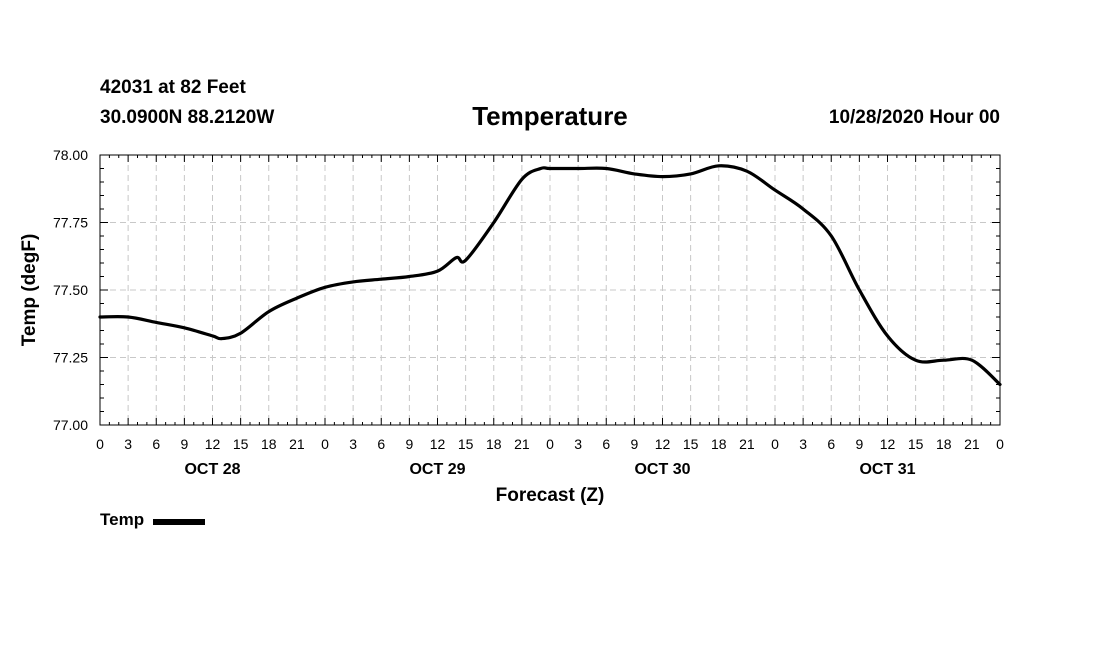 The height and width of the screenshot is (650, 1100). What do you see at coordinates (887, 469) in the screenshot?
I see `day-label: OCT 31` at bounding box center [887, 469].